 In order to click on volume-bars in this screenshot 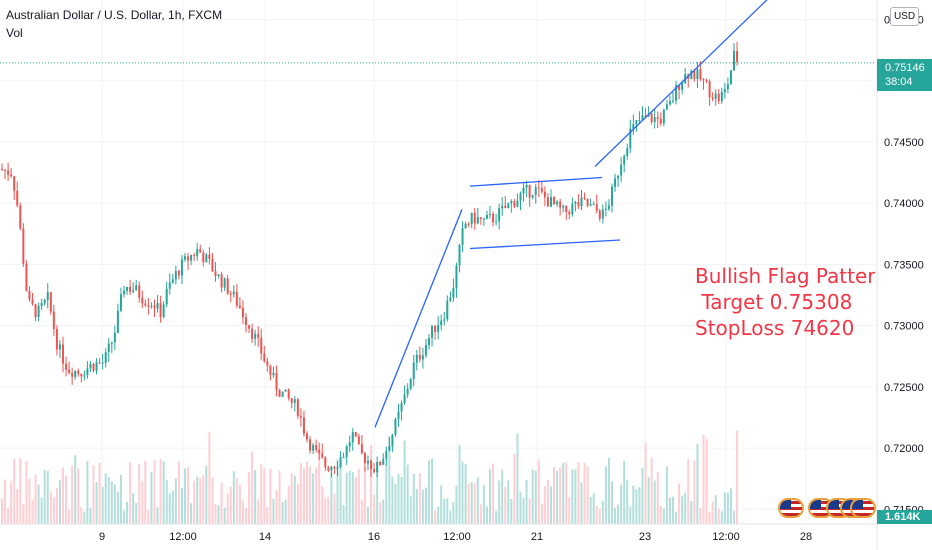, I will do `click(370, 477)`.